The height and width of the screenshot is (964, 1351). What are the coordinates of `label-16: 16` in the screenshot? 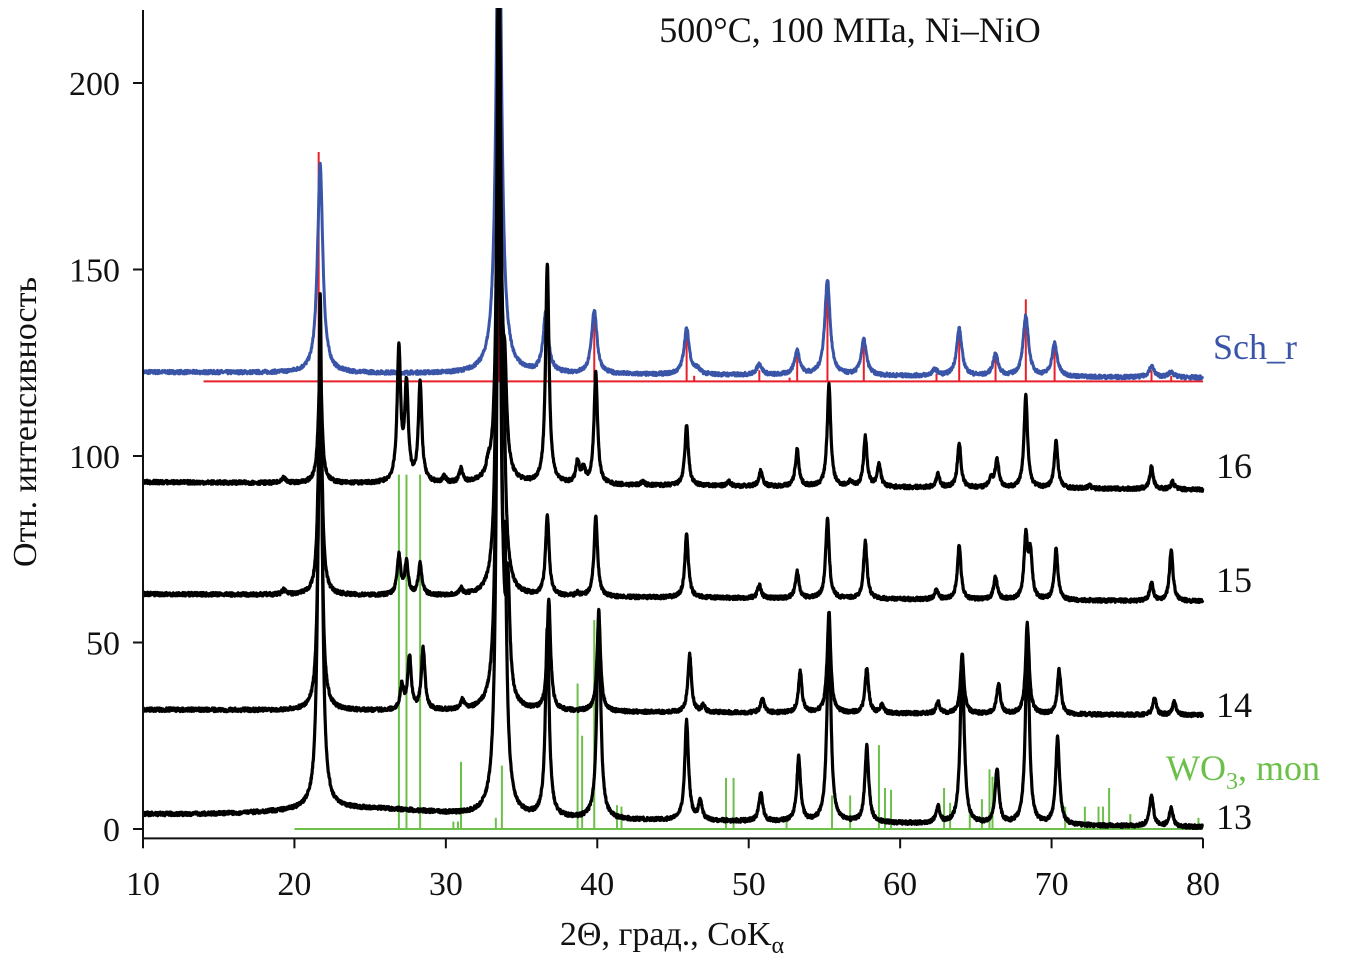 It's located at (1234, 466).